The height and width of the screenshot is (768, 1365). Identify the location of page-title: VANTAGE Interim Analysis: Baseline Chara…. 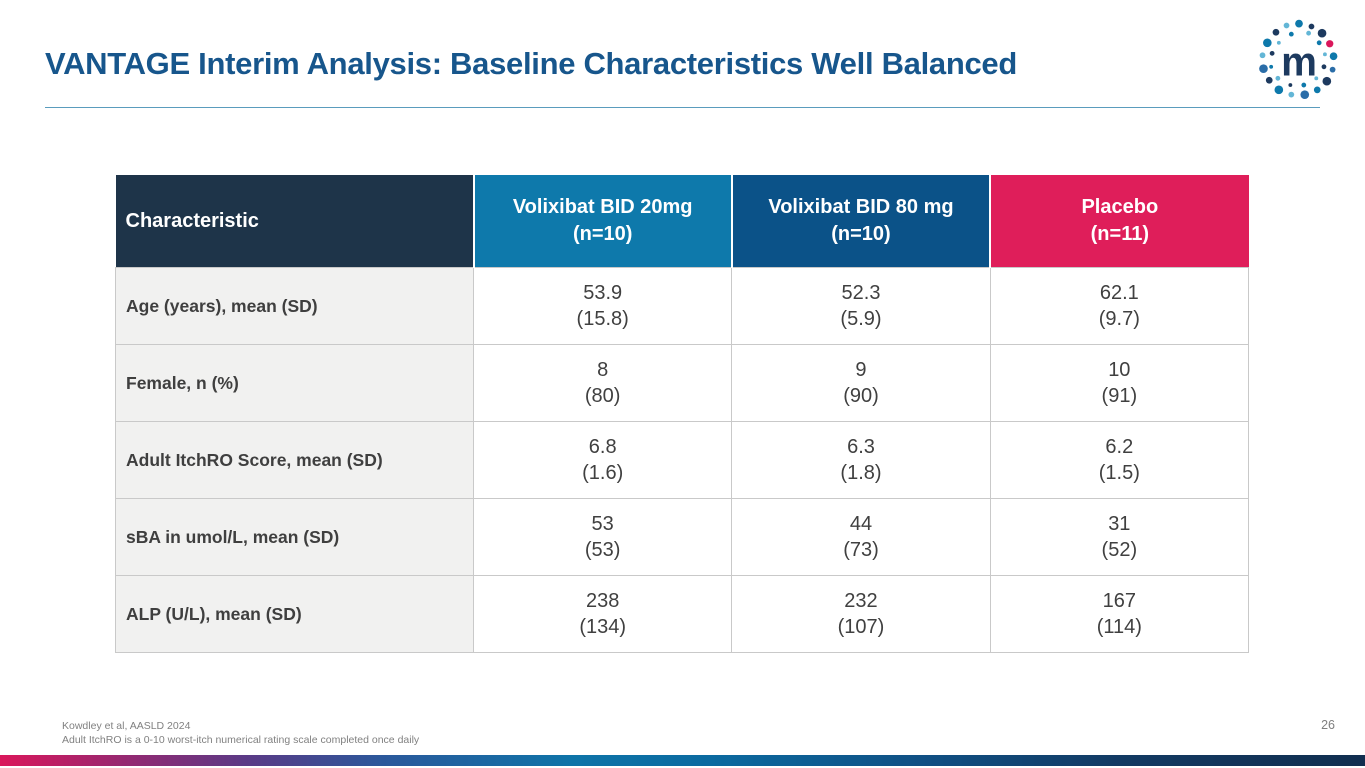
(531, 63).